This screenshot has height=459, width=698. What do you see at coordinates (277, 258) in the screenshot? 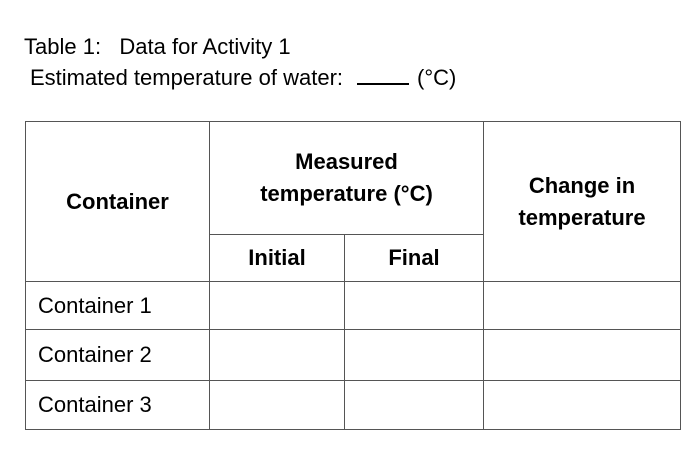
I see `header-initial: Initial` at bounding box center [277, 258].